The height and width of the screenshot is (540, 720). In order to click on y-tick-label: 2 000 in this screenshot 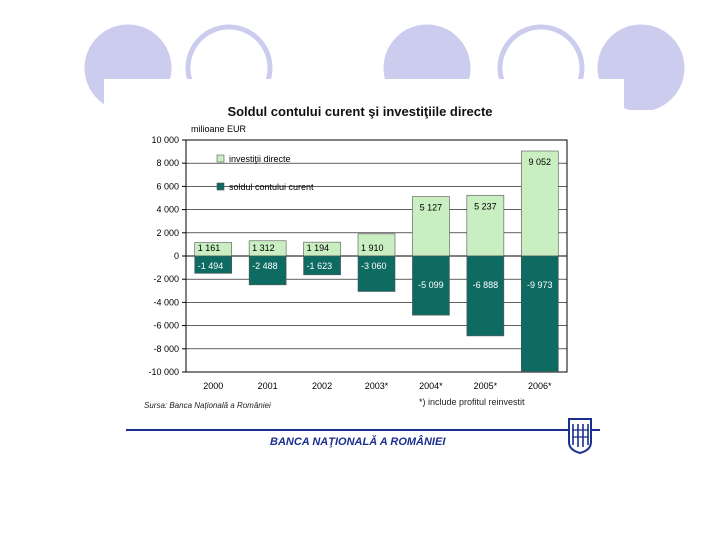, I will do `click(167, 233)`.